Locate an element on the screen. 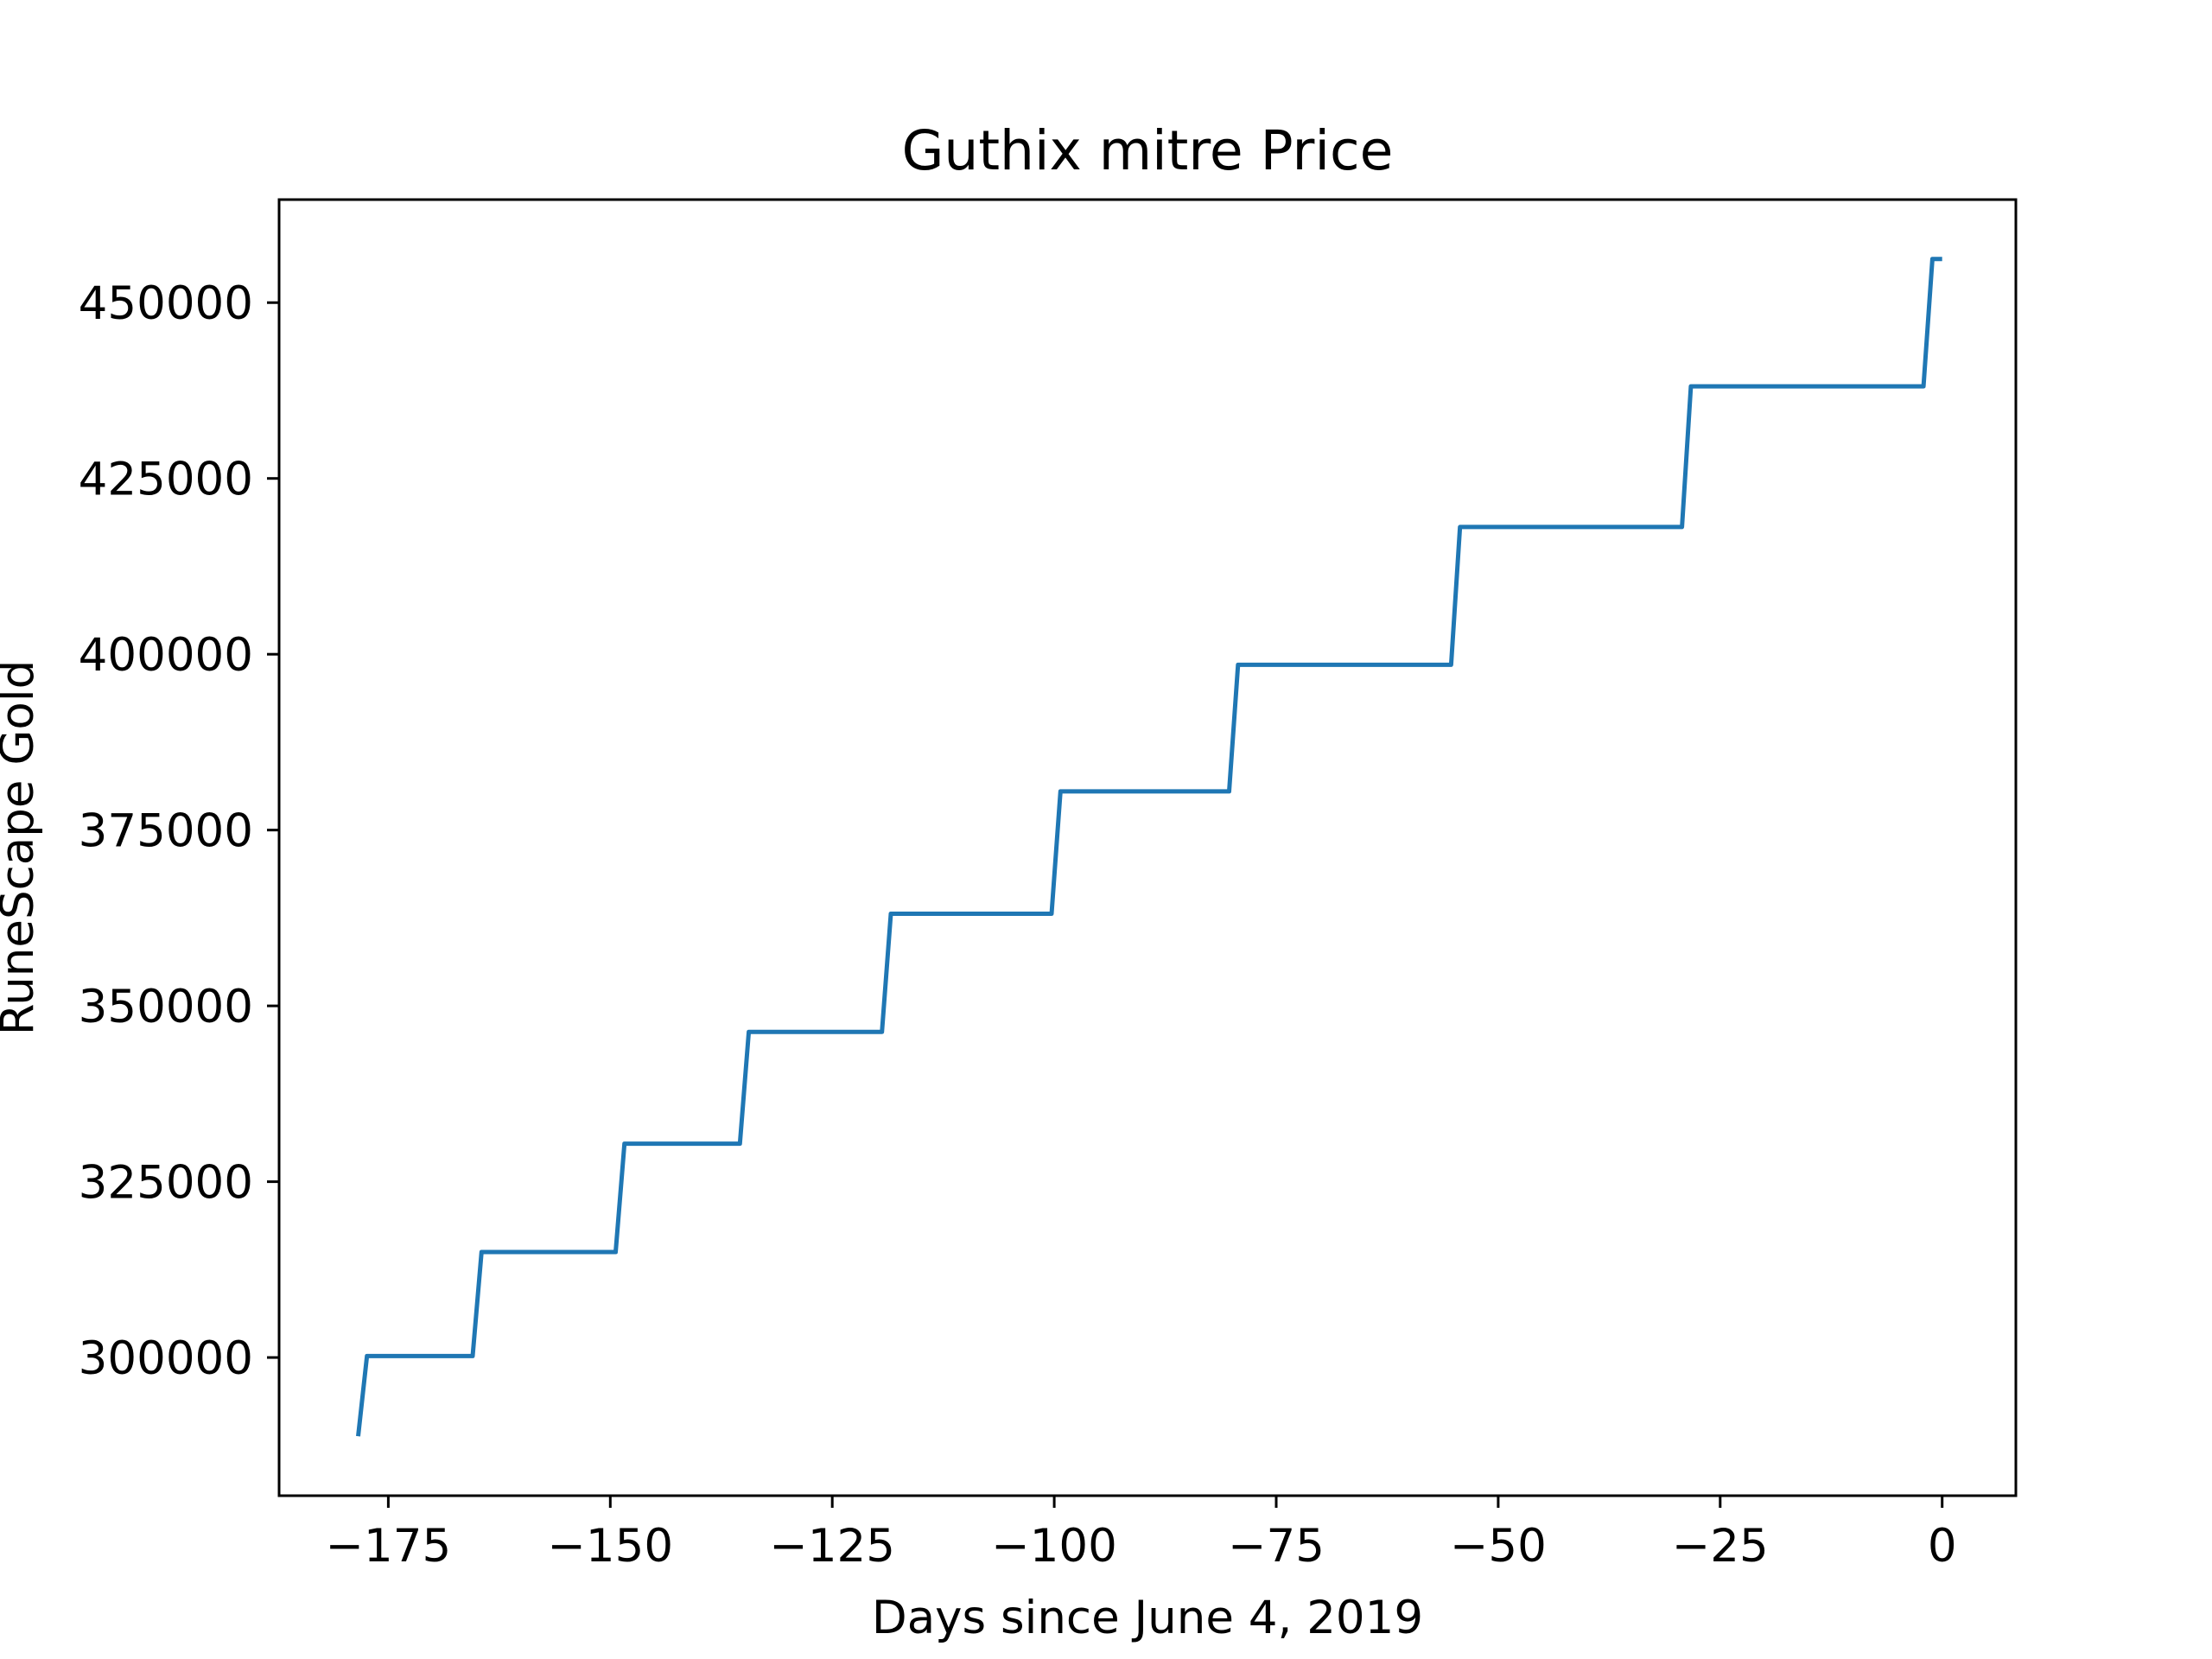 The height and width of the screenshot is (1659, 2212). y-tick-label: 350000 is located at coordinates (166, 1007).